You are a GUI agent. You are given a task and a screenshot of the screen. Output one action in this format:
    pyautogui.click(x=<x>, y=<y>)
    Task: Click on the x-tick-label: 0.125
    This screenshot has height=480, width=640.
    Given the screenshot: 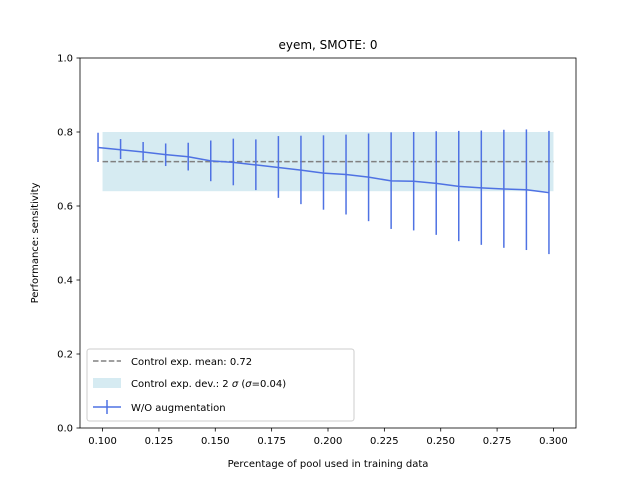 What is the action you would take?
    pyautogui.click(x=159, y=441)
    